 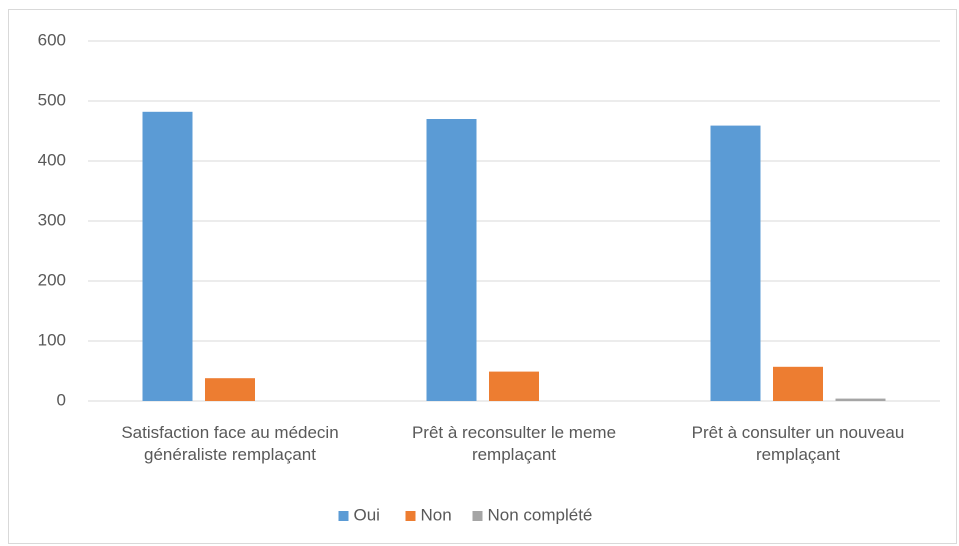 I want to click on y-tick-label: 400, so click(x=52, y=159).